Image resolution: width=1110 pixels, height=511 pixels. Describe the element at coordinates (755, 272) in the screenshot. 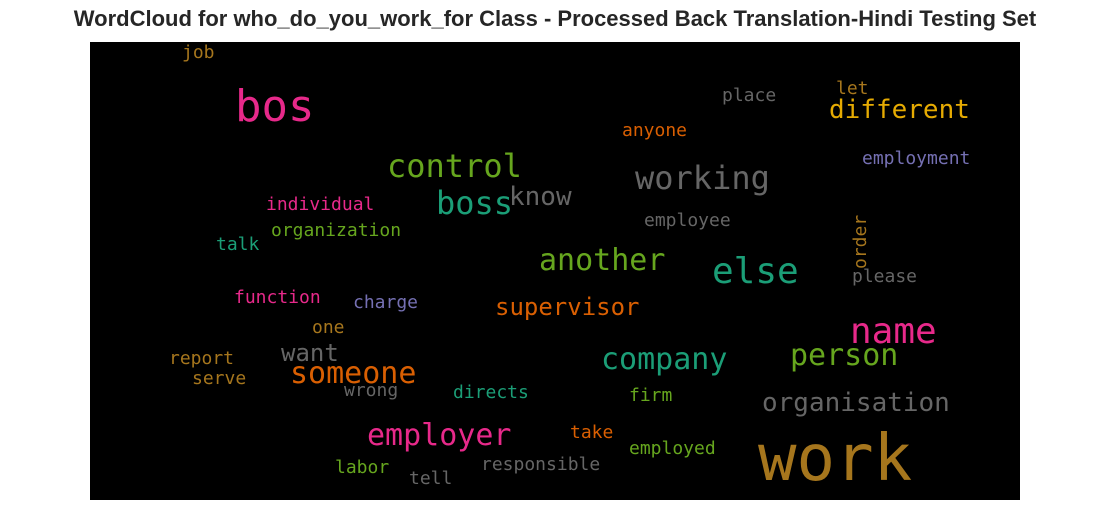

I see `word-else: else` at that location.